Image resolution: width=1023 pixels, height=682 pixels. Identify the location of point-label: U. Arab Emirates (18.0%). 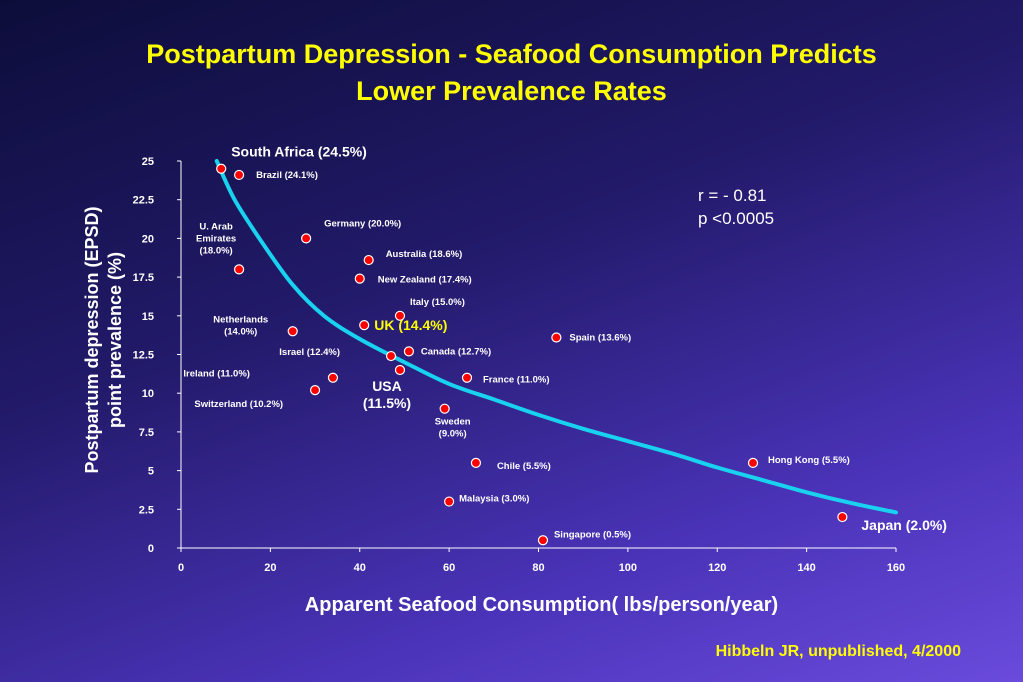
(216, 238).